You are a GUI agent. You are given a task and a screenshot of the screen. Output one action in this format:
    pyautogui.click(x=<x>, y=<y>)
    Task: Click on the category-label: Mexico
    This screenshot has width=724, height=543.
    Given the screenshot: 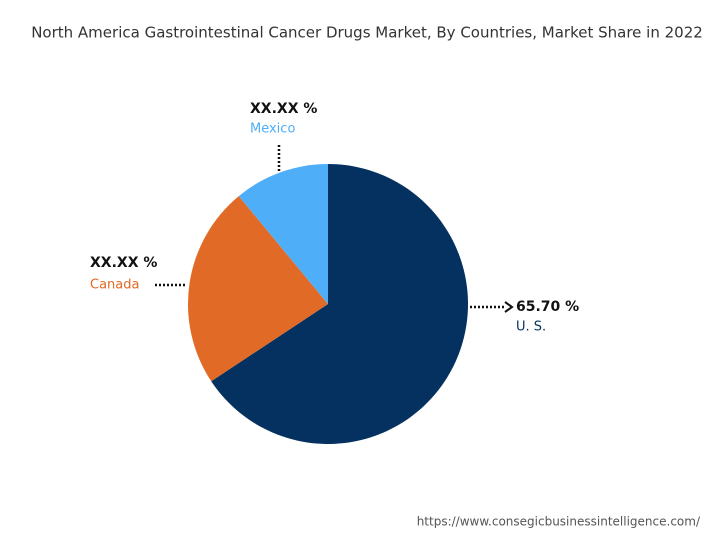 What is the action you would take?
    pyautogui.click(x=272, y=129)
    